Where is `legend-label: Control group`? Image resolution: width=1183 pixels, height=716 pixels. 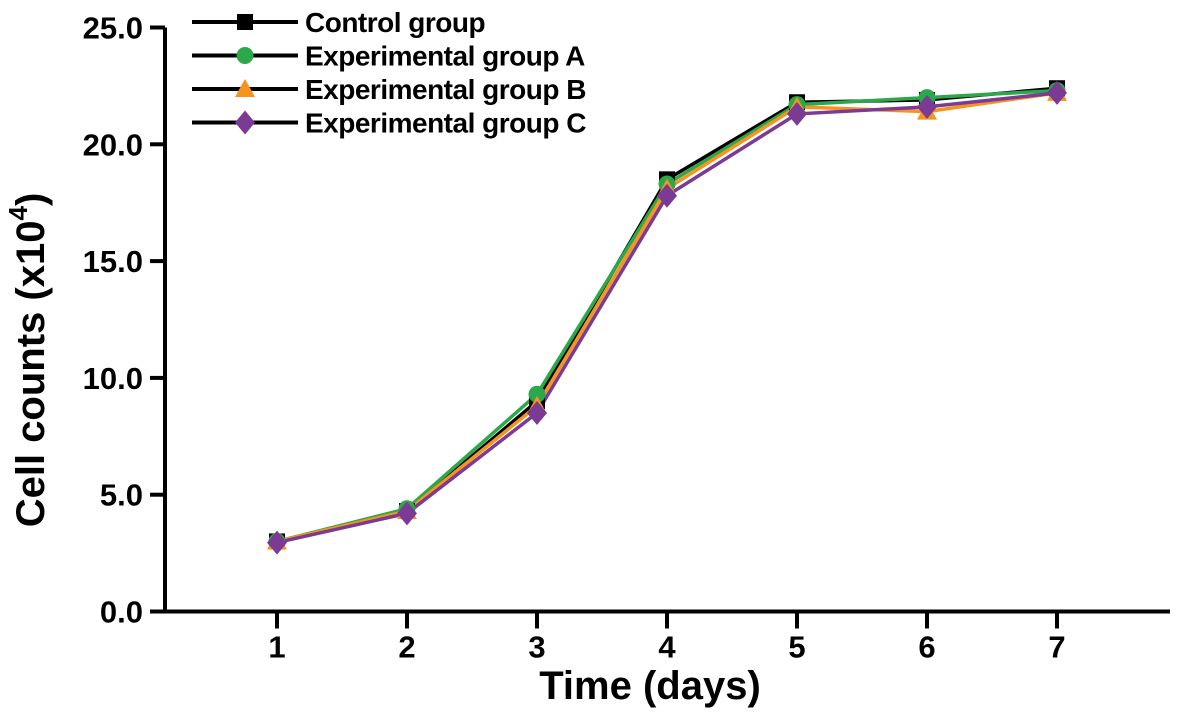 legend-label: Control group is located at coordinates (395, 22).